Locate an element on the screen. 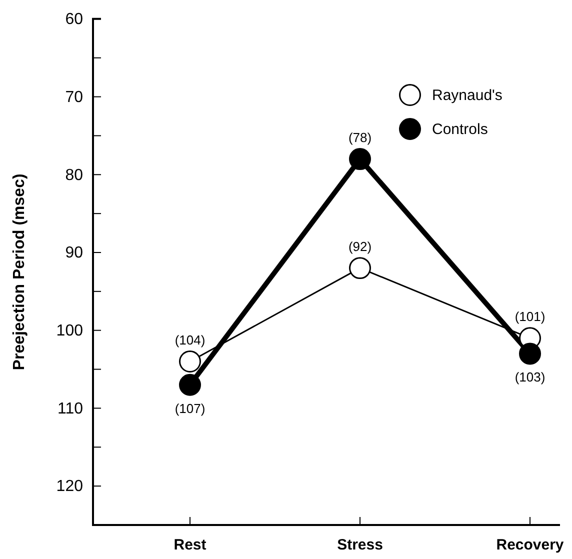 This screenshot has width=572, height=559. y-tick-label: 80 is located at coordinates (74, 175).